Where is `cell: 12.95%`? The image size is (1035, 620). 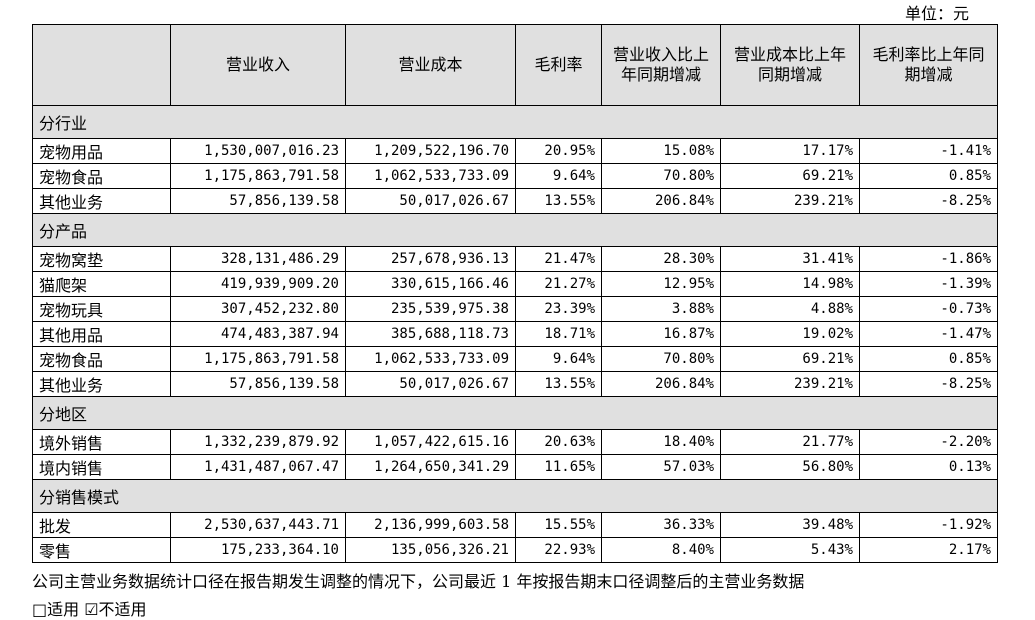
cell: 12.95% is located at coordinates (661, 284).